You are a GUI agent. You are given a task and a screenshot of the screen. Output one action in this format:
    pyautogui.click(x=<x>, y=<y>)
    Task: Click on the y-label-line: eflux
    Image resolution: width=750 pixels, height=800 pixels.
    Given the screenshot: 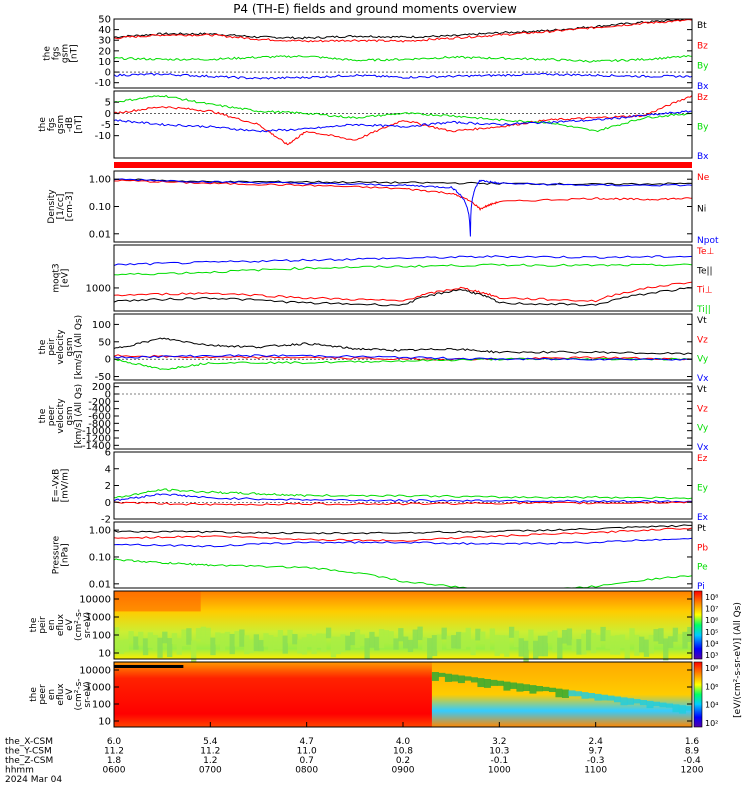 What is the action you would take?
    pyautogui.click(x=61, y=624)
    